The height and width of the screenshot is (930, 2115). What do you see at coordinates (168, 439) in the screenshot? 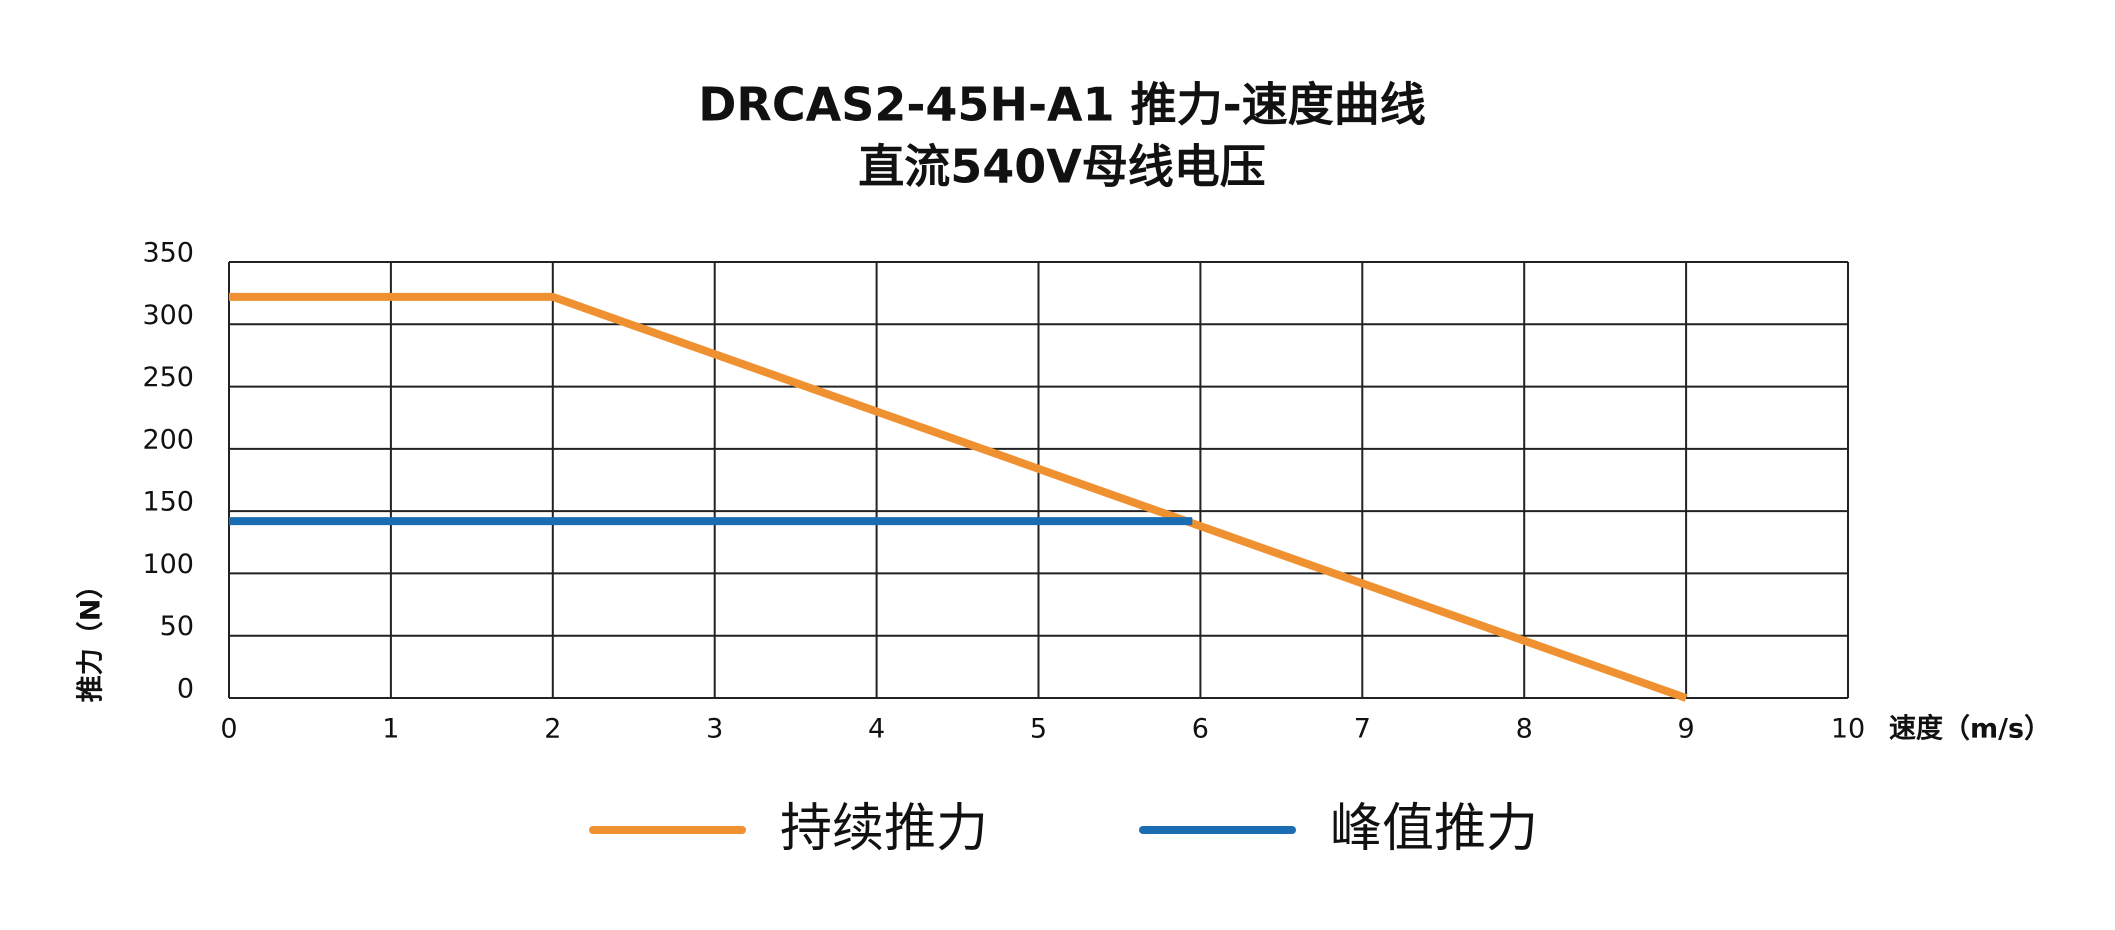
I see `y-tick-label: 200` at bounding box center [168, 439].